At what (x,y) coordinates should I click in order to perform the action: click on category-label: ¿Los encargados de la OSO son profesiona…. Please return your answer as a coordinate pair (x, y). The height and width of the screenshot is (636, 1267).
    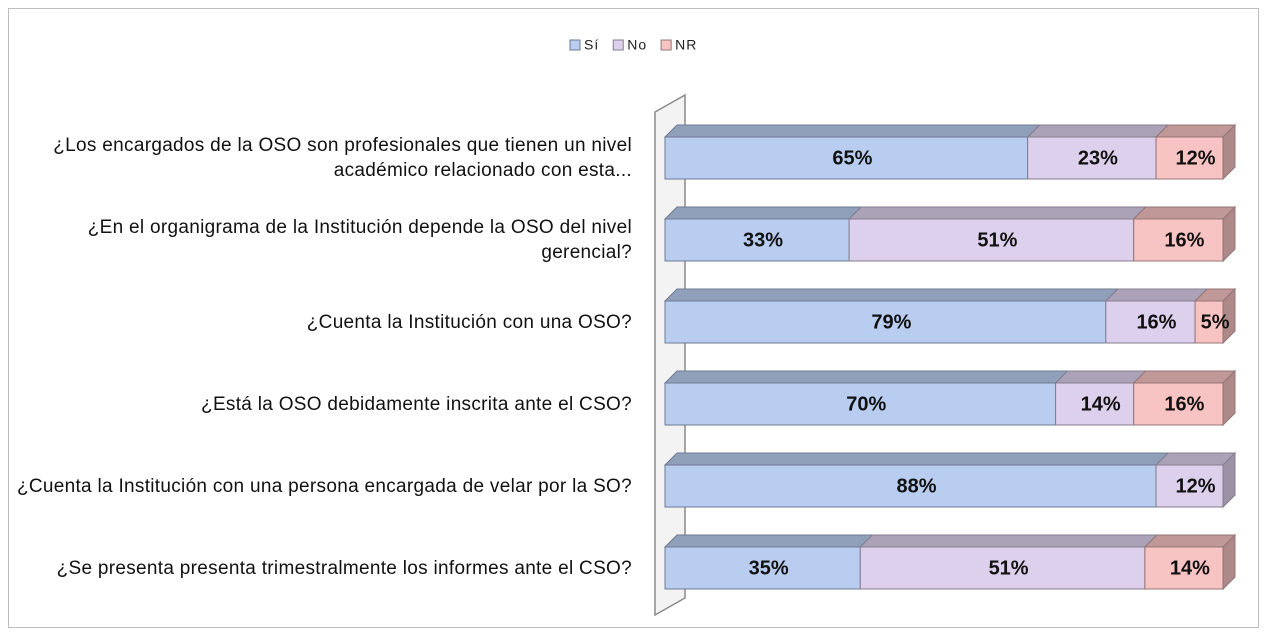
    Looking at the image, I should click on (342, 158).